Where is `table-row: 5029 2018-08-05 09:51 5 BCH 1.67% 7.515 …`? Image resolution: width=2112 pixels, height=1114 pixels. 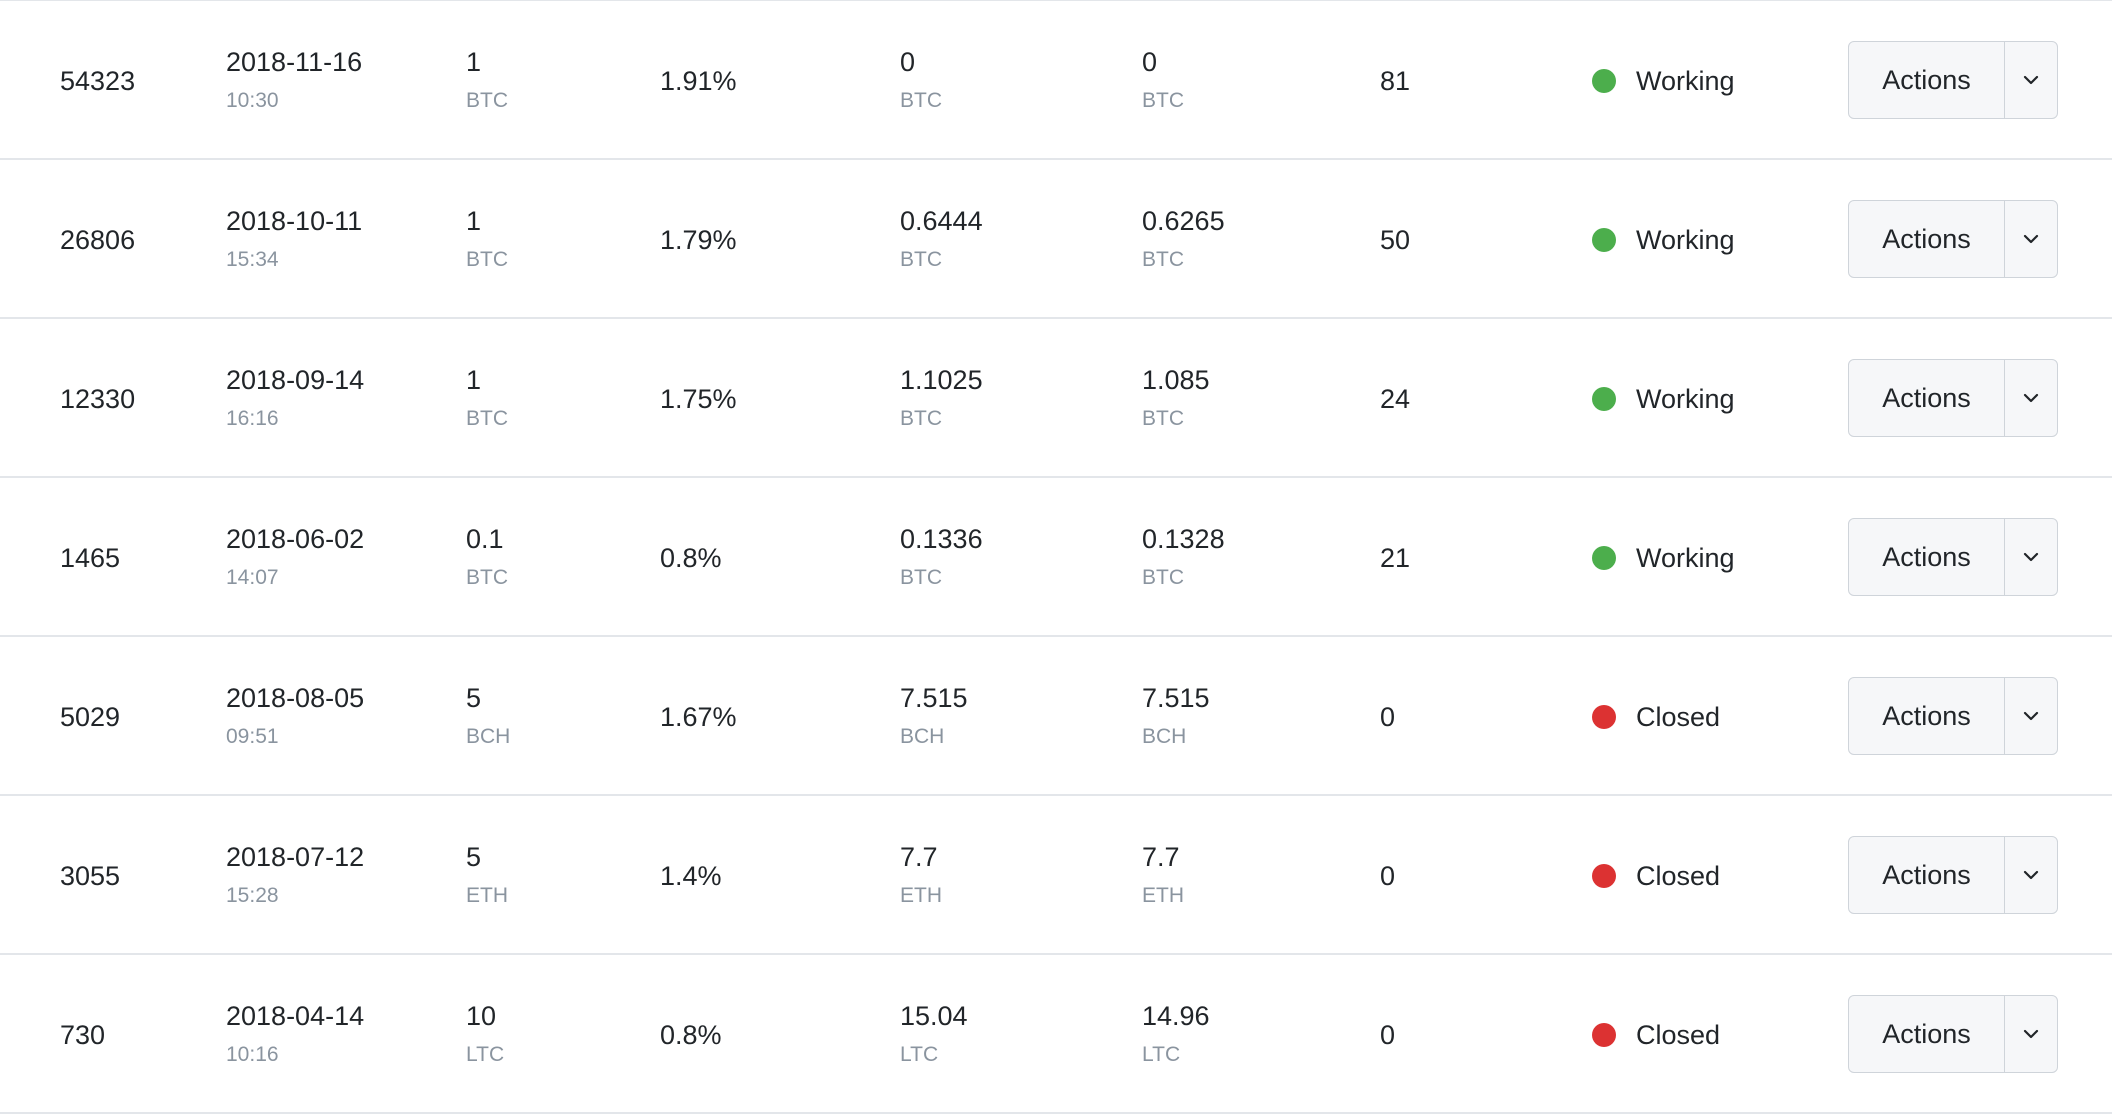
table-row: 5029 2018-08-05 09:51 5 BCH 1.67% 7.515 … is located at coordinates (1056, 716).